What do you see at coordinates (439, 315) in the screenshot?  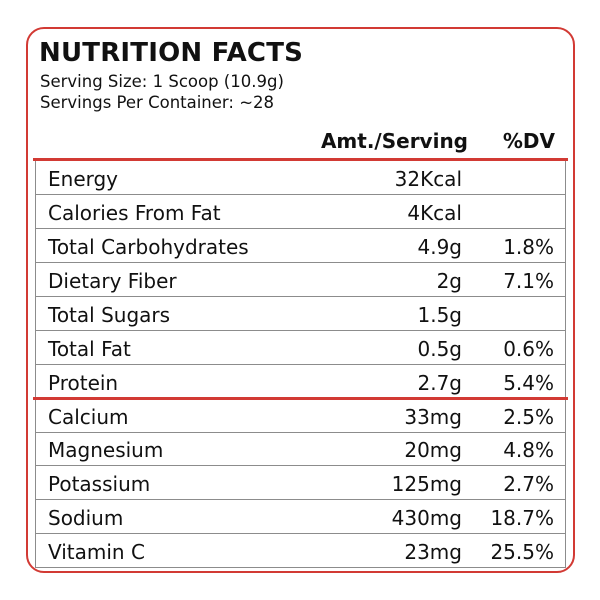 I see `nutrient-amount: 1.5g` at bounding box center [439, 315].